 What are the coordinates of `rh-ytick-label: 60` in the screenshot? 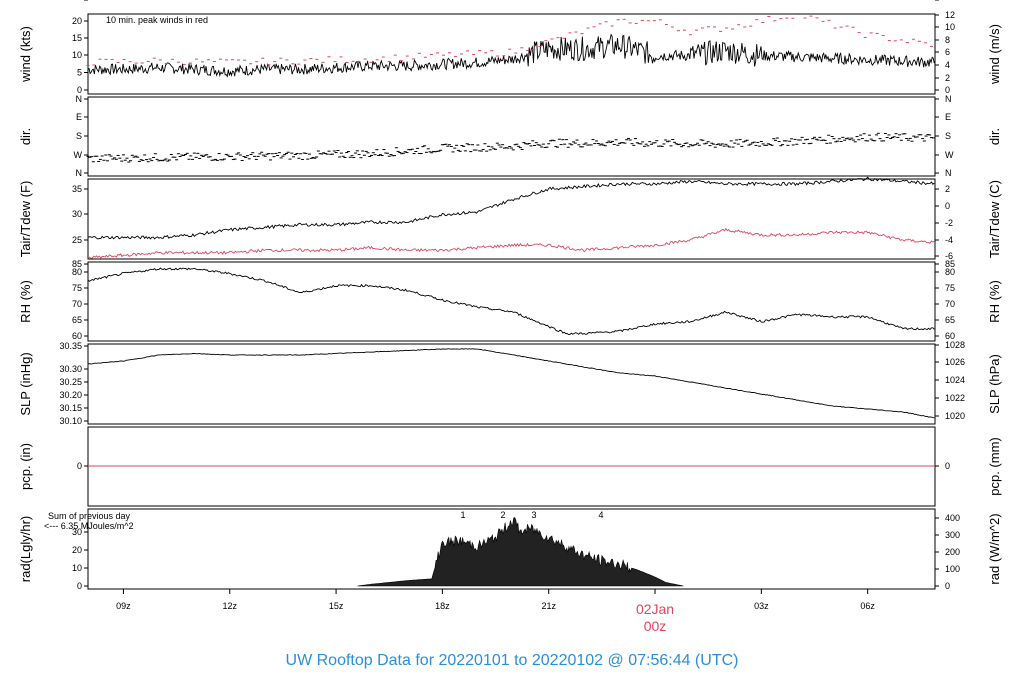 It's located at (77, 336).